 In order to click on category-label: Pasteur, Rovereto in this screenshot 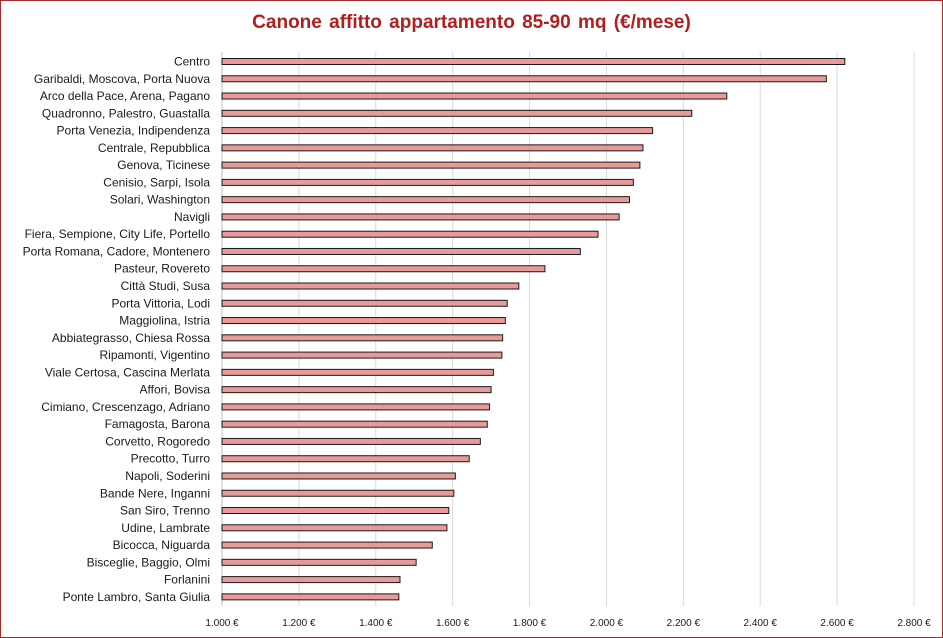, I will do `click(162, 269)`.